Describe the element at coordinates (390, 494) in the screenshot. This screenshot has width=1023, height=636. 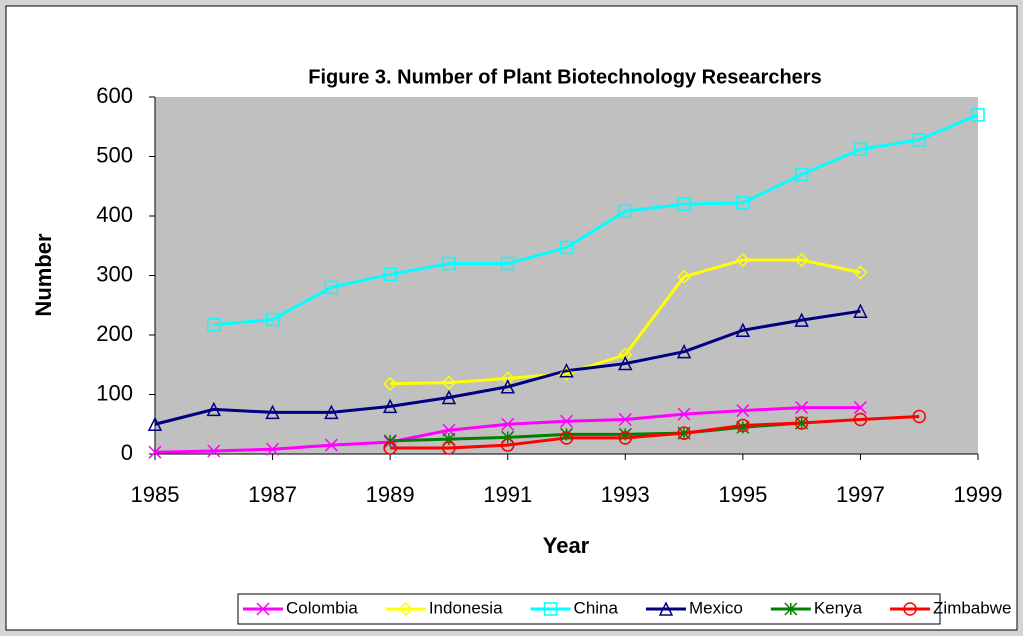
I see `x-tick-label: 1989` at that location.